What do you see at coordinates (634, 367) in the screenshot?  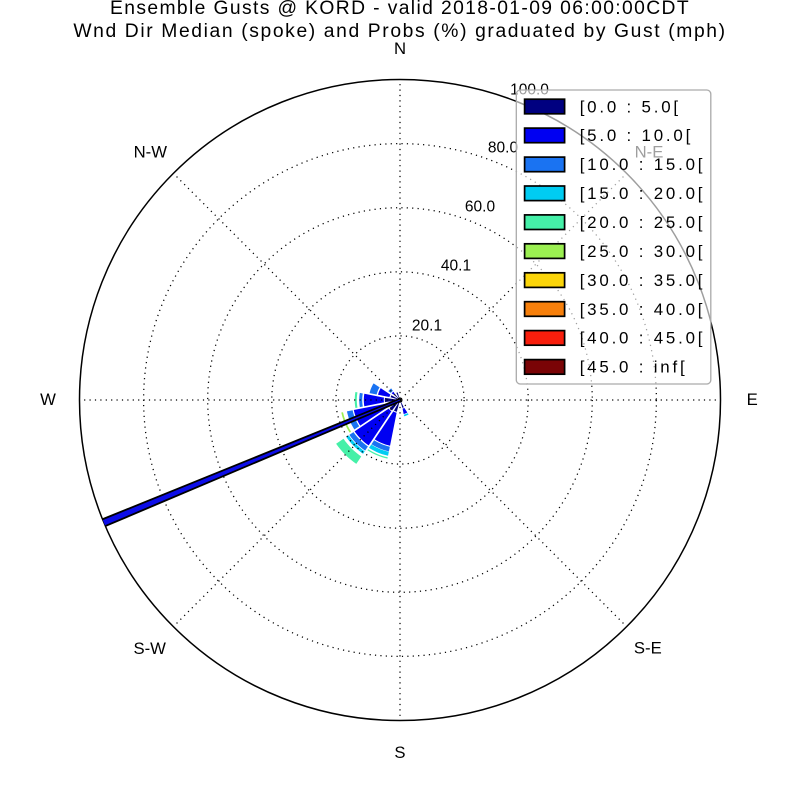 I see `svg-text: [45.0 : inf[` at bounding box center [634, 367].